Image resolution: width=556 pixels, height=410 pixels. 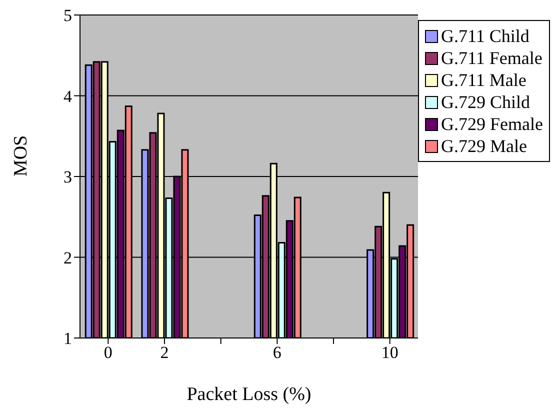 I want to click on y-tick-label: 2, so click(x=68, y=258).